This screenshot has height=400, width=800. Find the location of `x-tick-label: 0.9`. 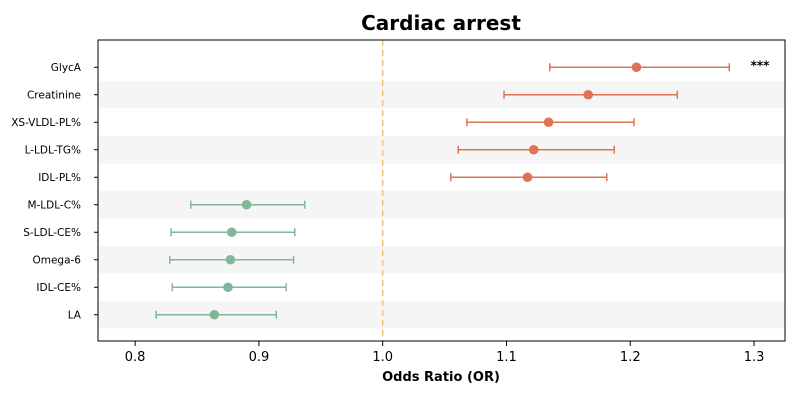

x-tick-label: 0.9 is located at coordinates (259, 357).